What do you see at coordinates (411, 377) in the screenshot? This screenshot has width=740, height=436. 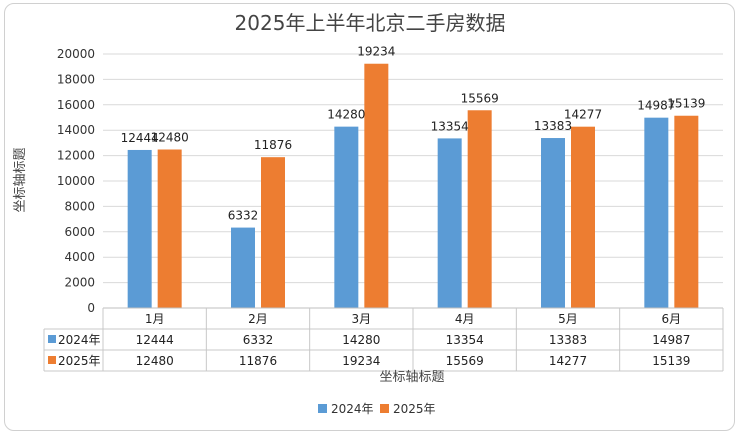 I see `x-axis-title: 坐标轴标题` at bounding box center [411, 377].